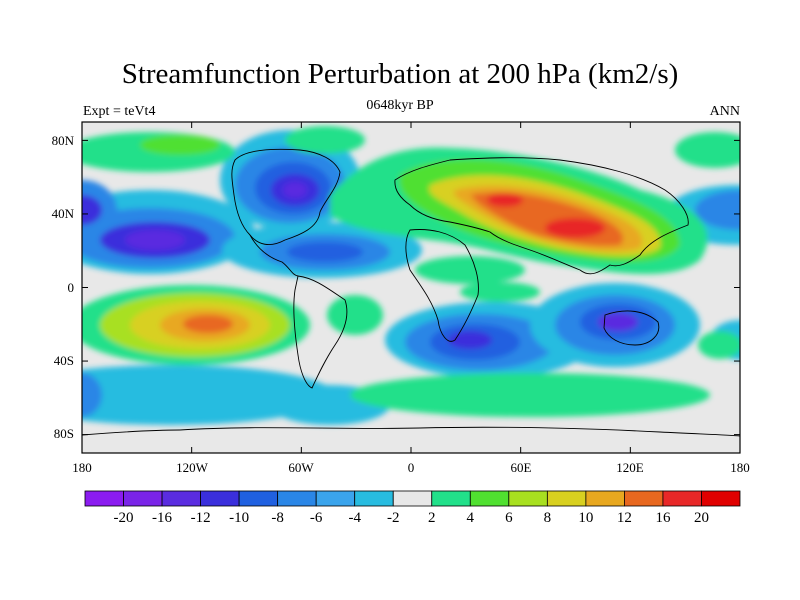 The image size is (800, 600). What do you see at coordinates (168, 232) in the screenshot?
I see `low-north-pacific` at bounding box center [168, 232].